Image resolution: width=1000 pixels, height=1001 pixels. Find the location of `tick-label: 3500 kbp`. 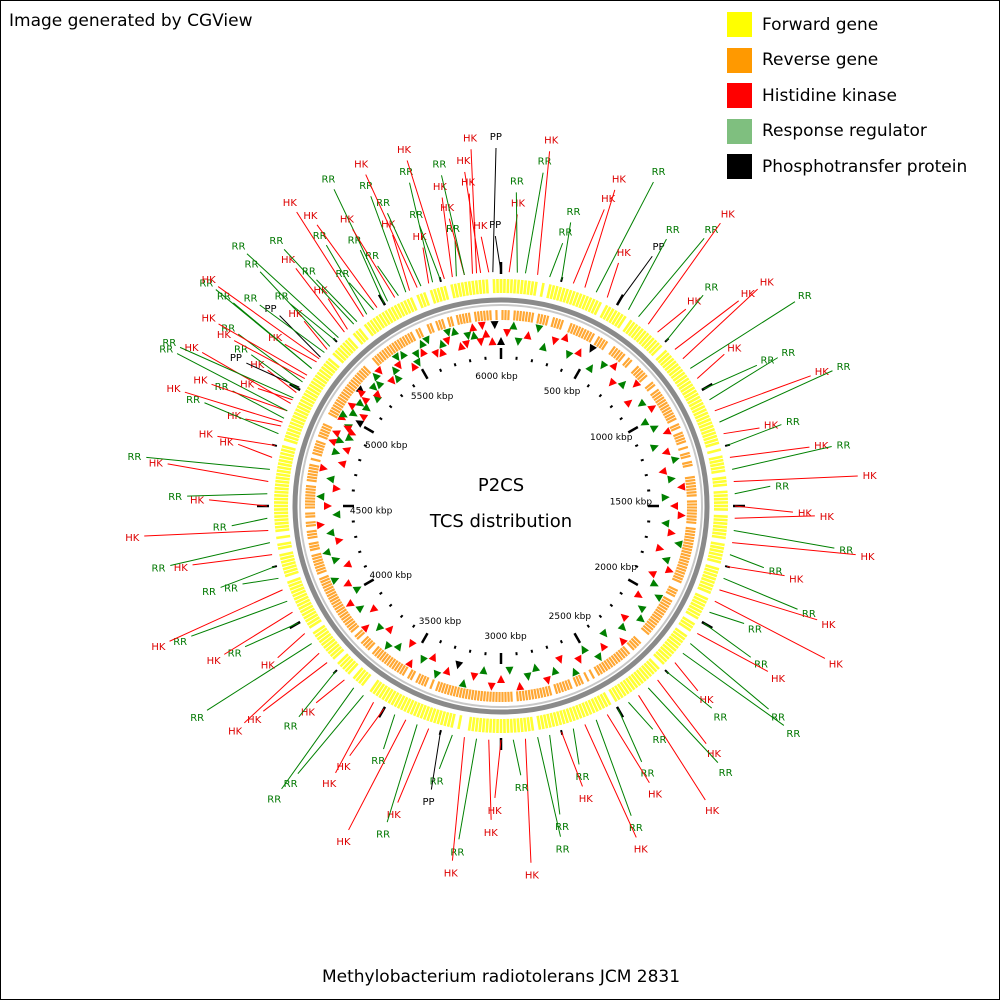

tick-label: 3500 kbp is located at coordinates (440, 622).